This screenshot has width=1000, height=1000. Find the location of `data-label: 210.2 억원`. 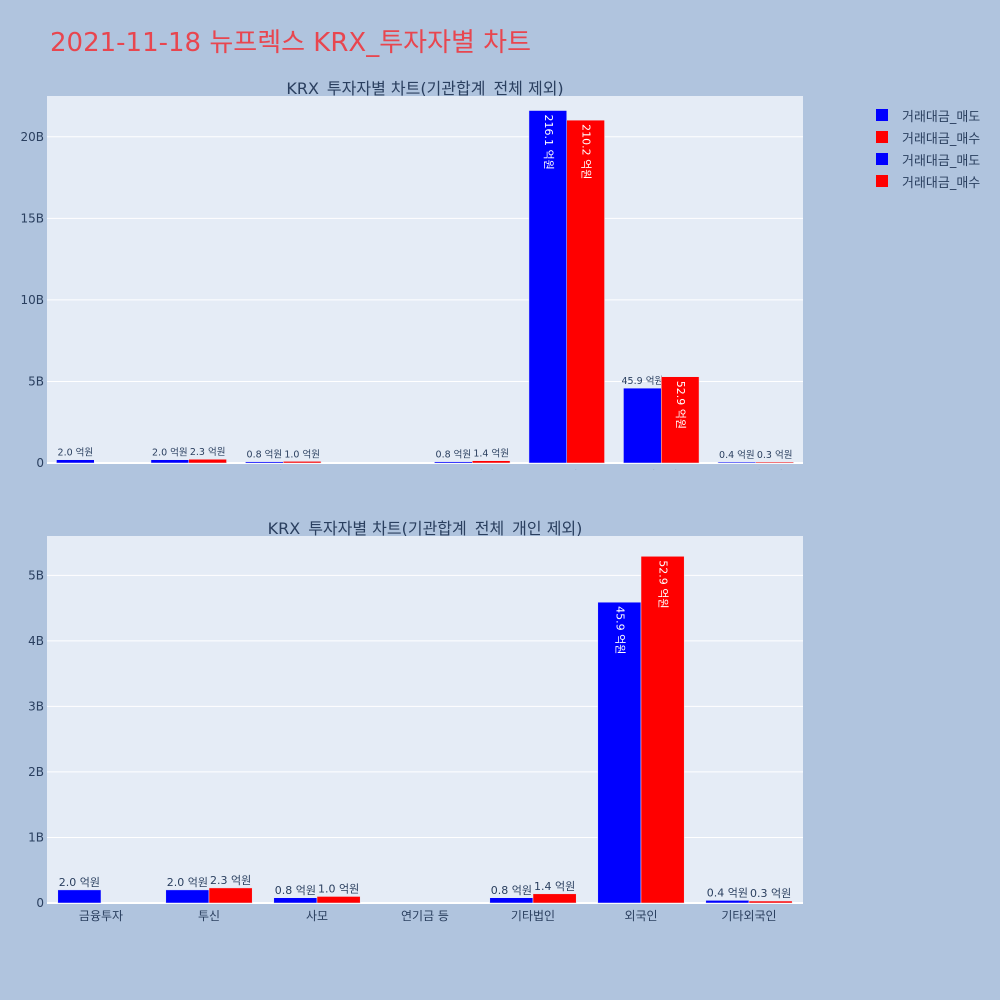

data-label: 210.2 억원 is located at coordinates (586, 151).